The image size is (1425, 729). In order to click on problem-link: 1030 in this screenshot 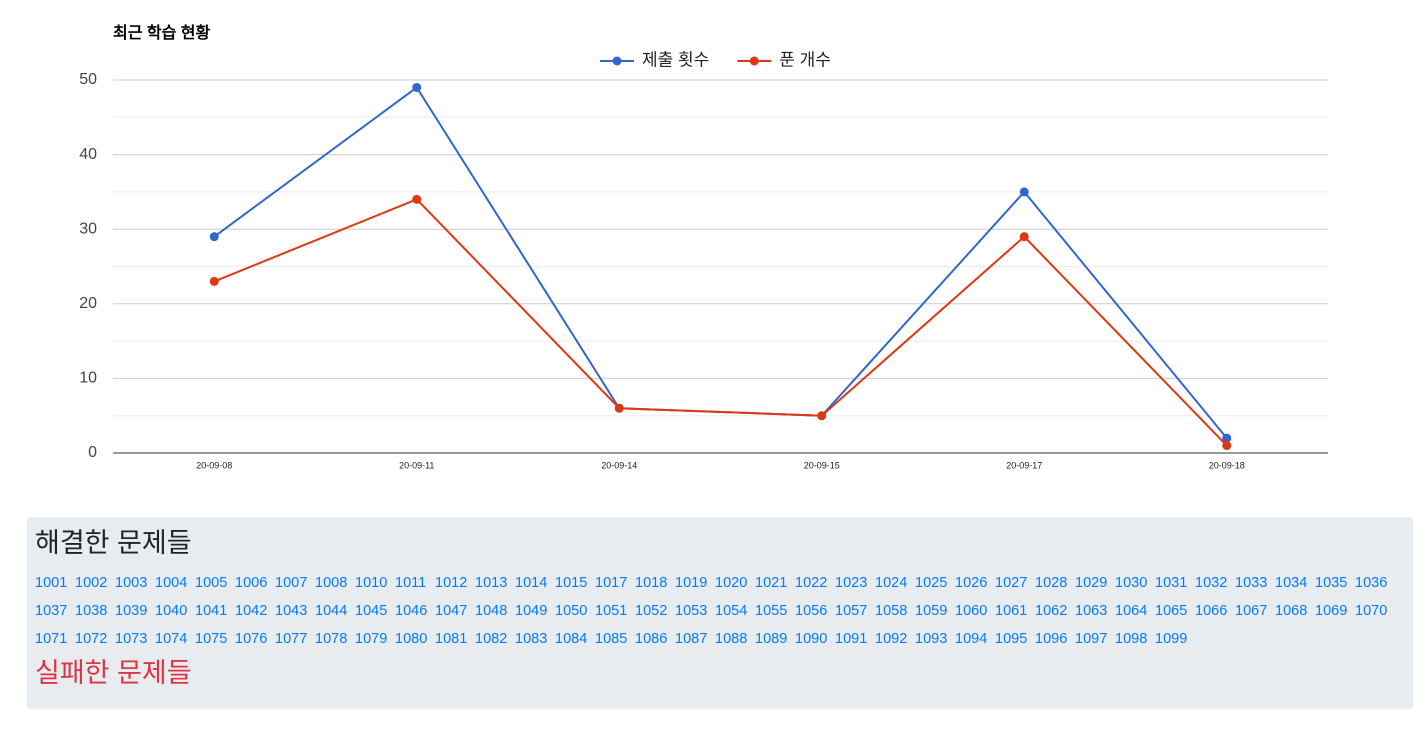, I will do `click(1131, 583)`.